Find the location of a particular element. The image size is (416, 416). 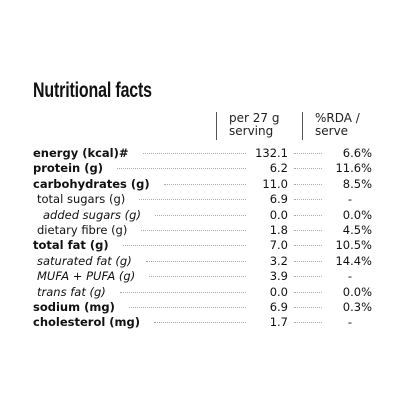

nutrient-row: energy (kcal)# 132.1 6.6% is located at coordinates (202, 153).